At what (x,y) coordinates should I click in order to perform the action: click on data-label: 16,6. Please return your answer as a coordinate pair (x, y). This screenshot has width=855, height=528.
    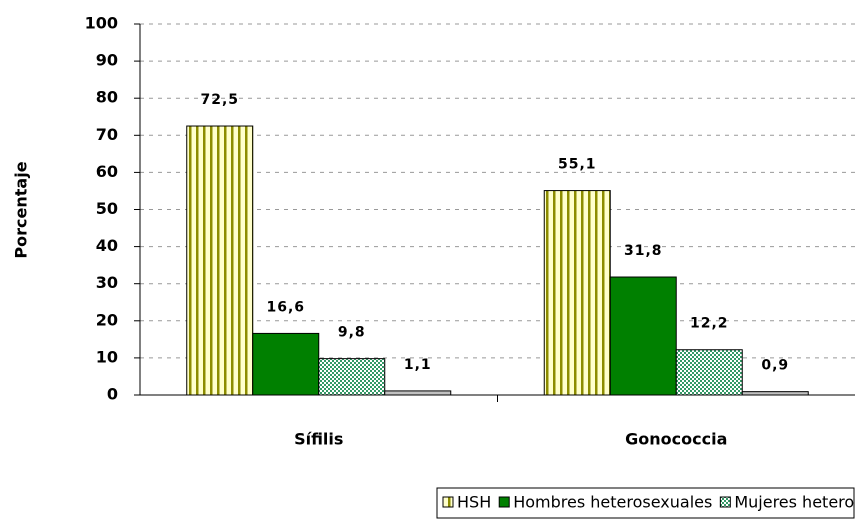
    Looking at the image, I should click on (285, 307).